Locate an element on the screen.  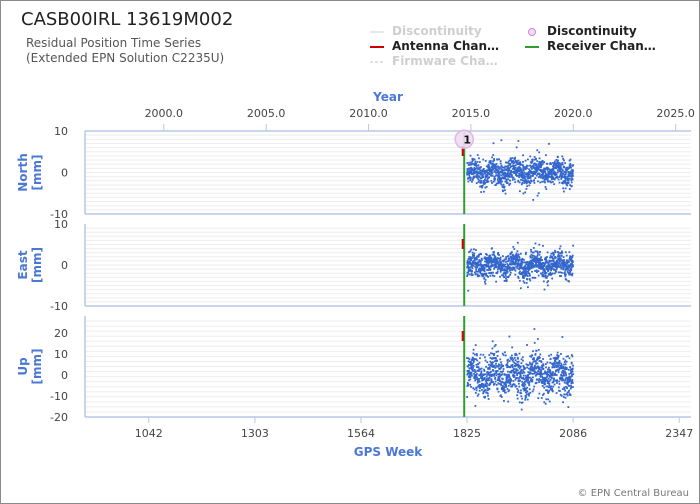
y-tick-label: 10 is located at coordinates (61, 354).